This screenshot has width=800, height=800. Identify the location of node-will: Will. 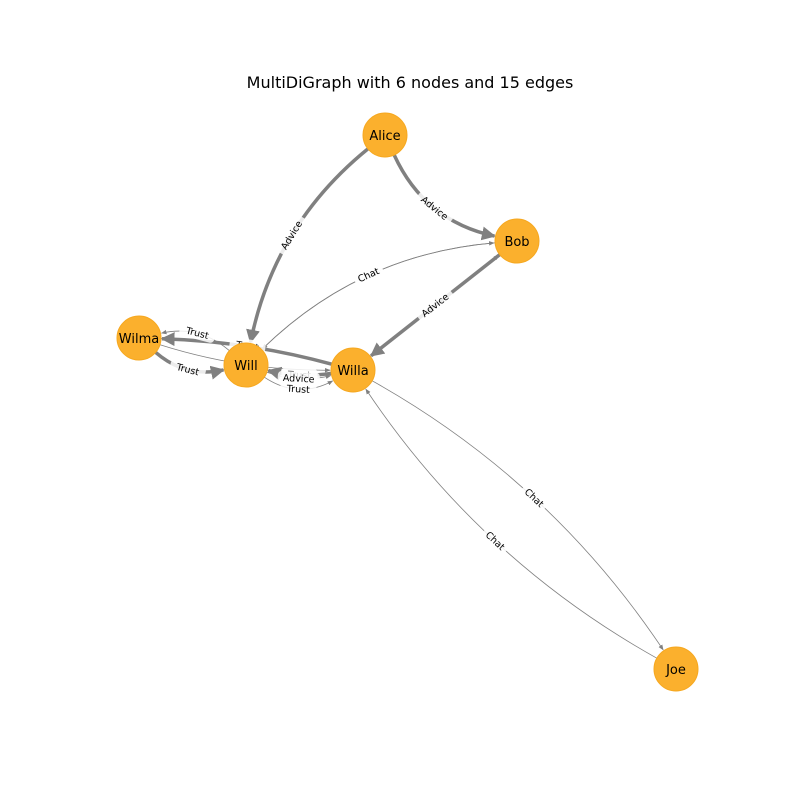
(246, 365).